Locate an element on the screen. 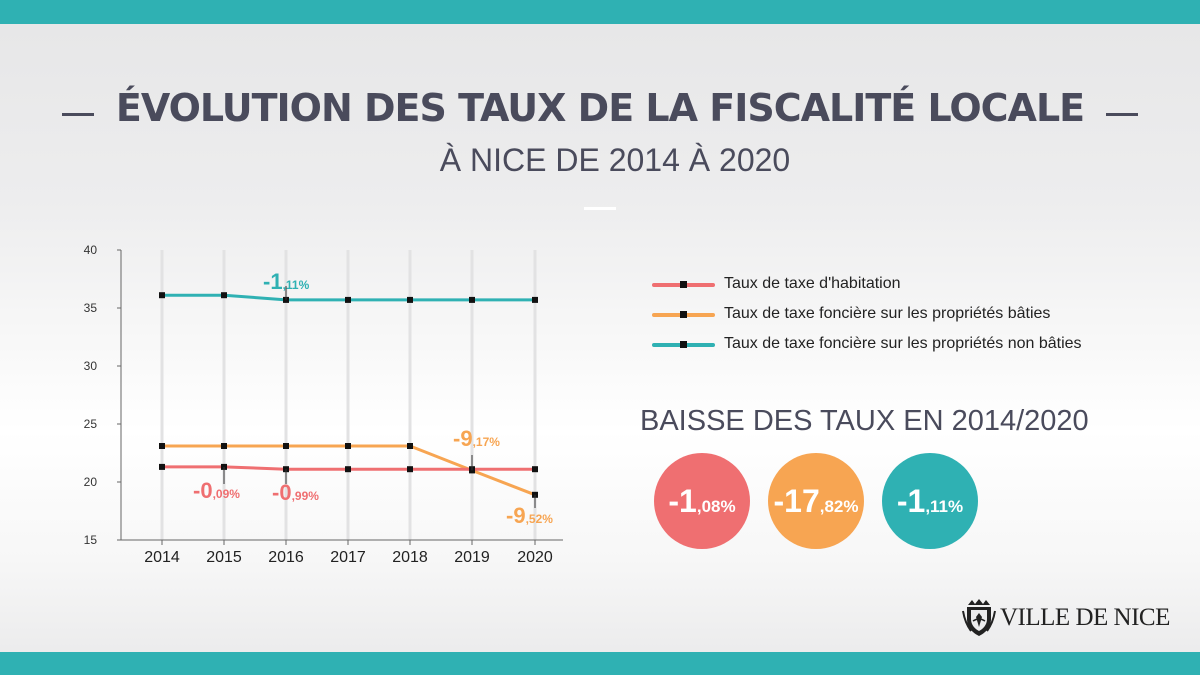 The width and height of the screenshot is (1200, 675). page-subtitle: À NICE DE 2014 À 2020 is located at coordinates (615, 160).